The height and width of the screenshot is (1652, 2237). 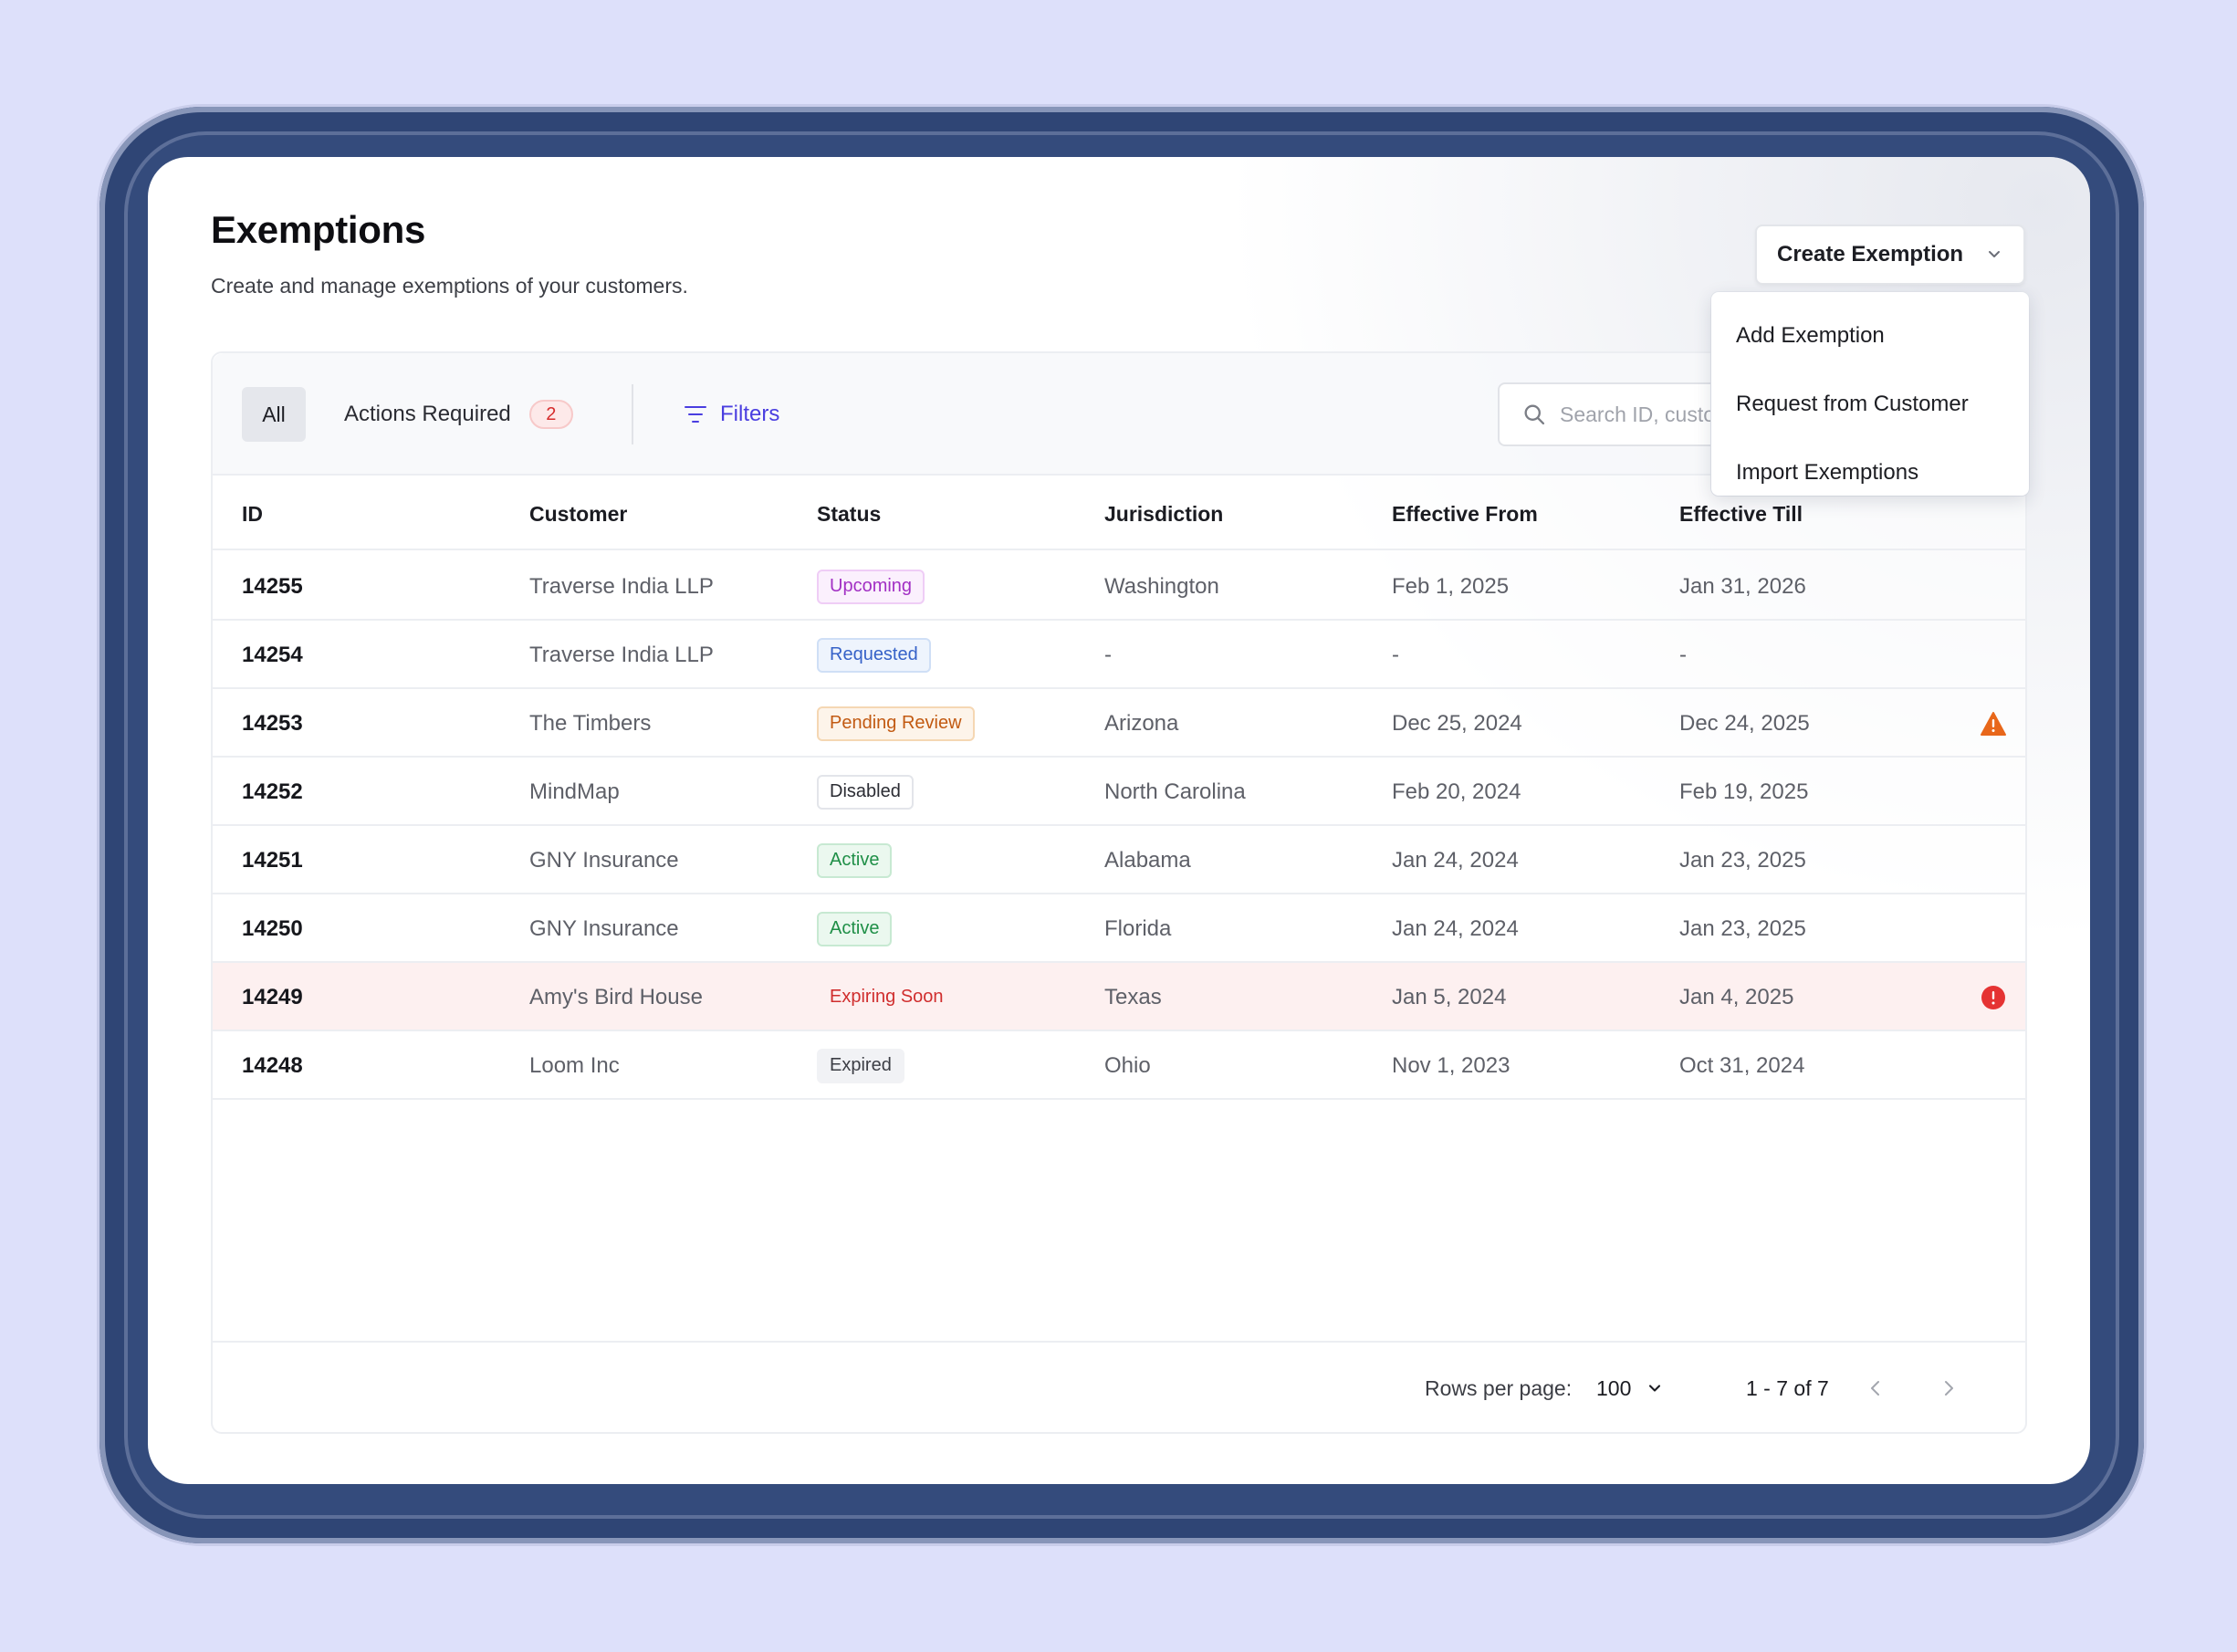 I want to click on previous-page-icon, so click(x=1876, y=1388).